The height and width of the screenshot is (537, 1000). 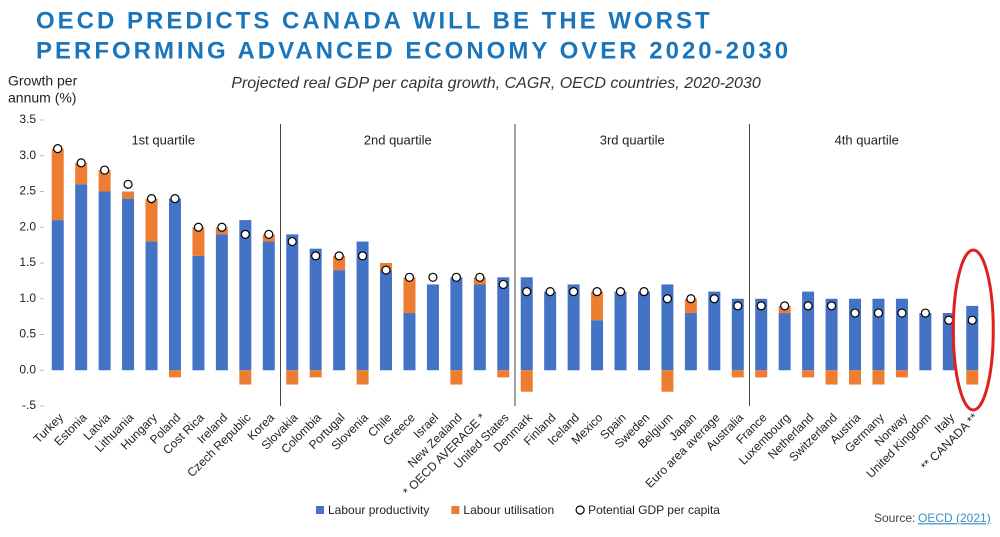 I want to click on quartile-label: 4th quartile, so click(x=867, y=139).